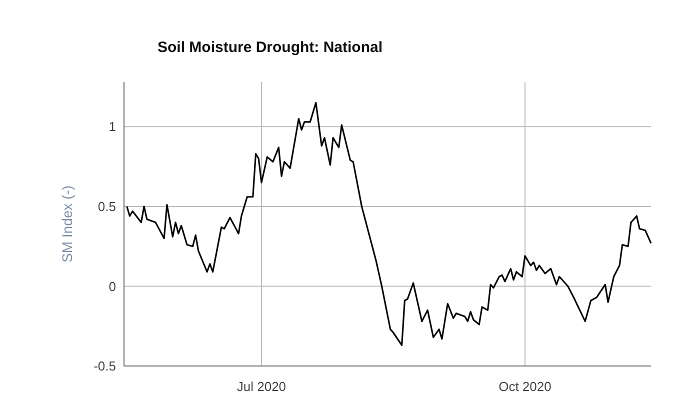 This screenshot has height=408, width=696. Describe the element at coordinates (107, 206) in the screenshot. I see `y-tick-label: 0.5` at that location.